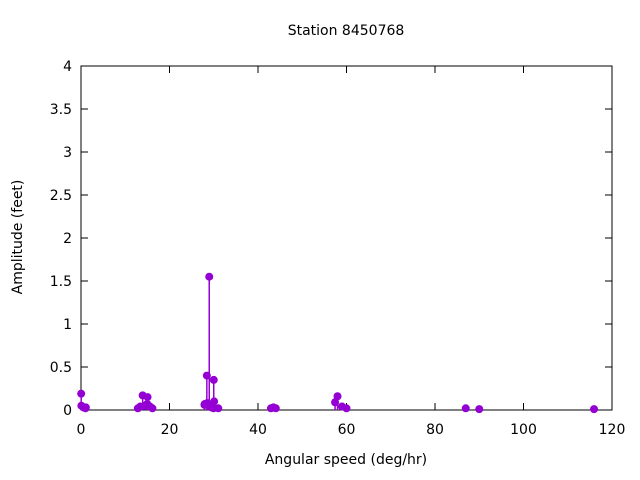 The width and height of the screenshot is (640, 480). What do you see at coordinates (347, 430) in the screenshot?
I see `x-tick-label: 60` at bounding box center [347, 430].